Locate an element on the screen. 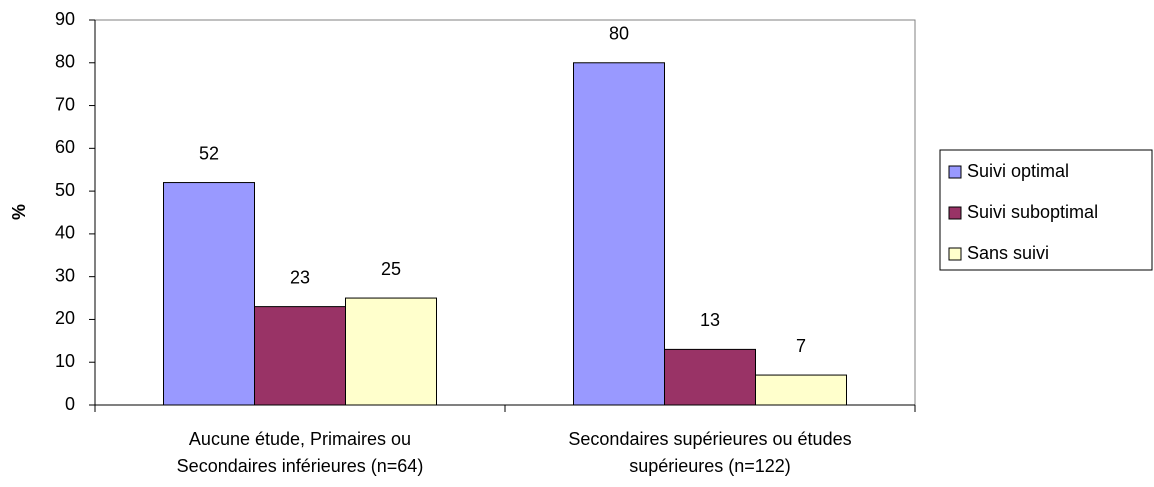  data-label: 13 is located at coordinates (710, 320).